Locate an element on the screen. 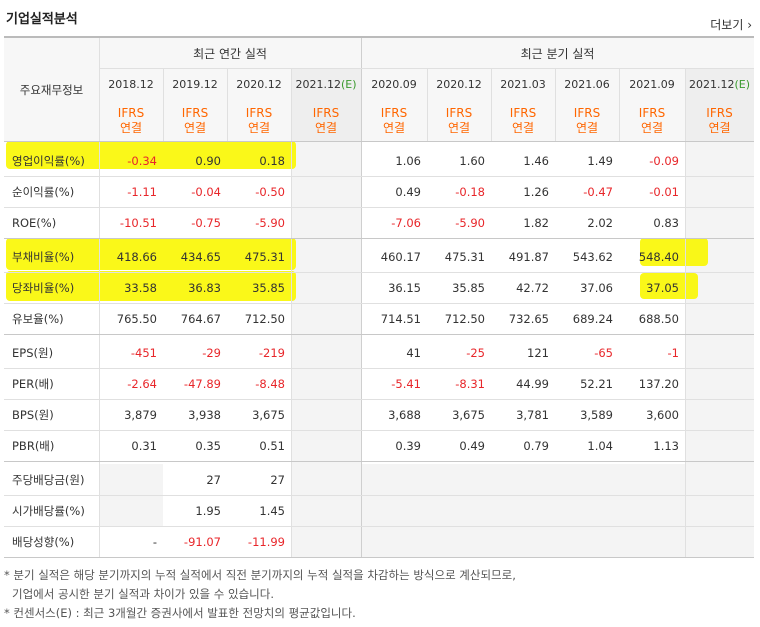 Image resolution: width=760 pixels, height=627 pixels. period-label: 2018.12 is located at coordinates (131, 84).